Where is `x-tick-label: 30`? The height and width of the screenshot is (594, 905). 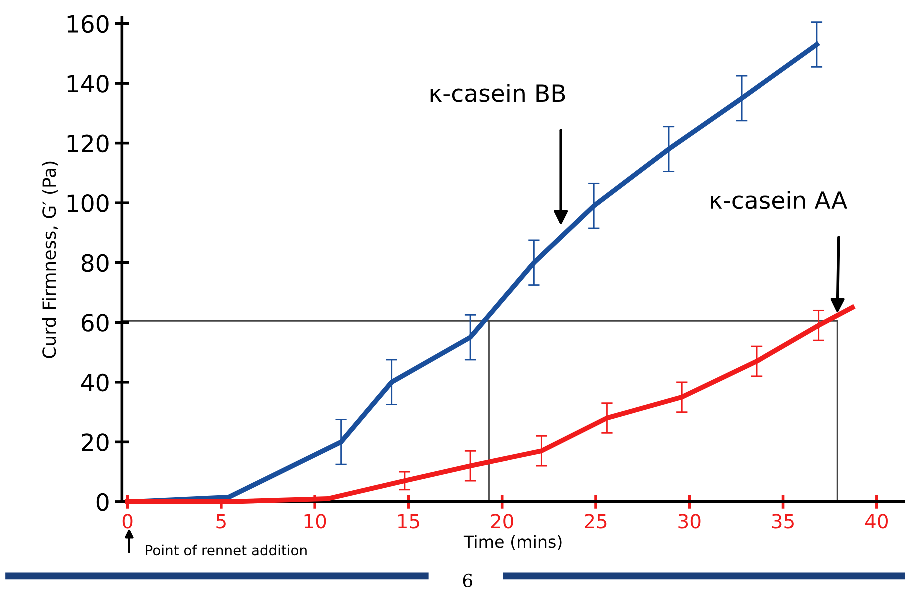
x-tick-label: 30 is located at coordinates (689, 521).